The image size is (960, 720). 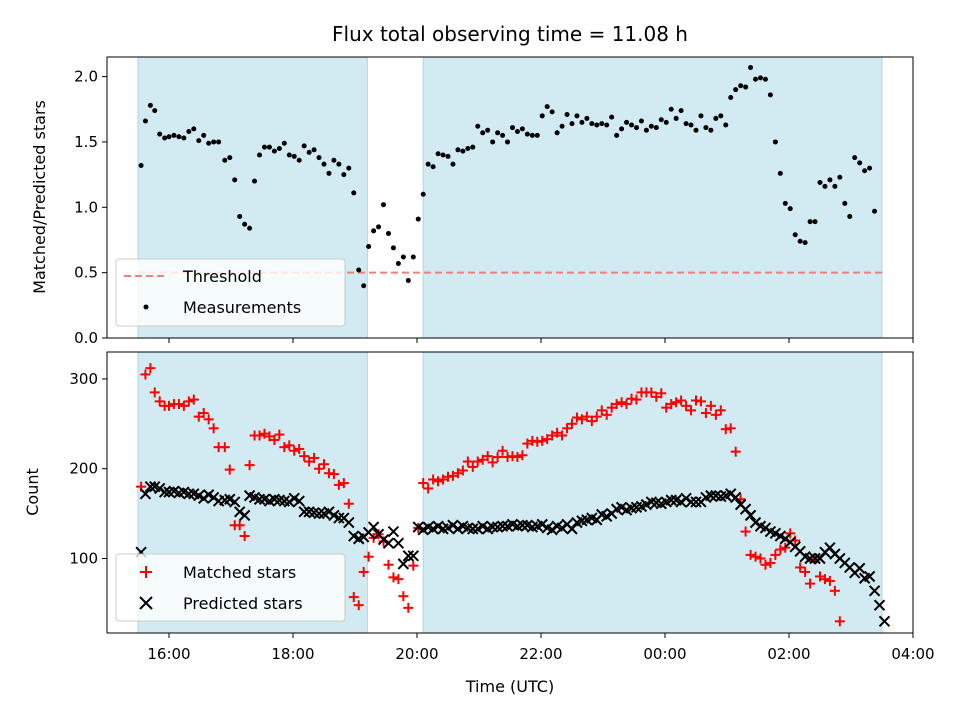 What do you see at coordinates (146, 572) in the screenshot?
I see `legend-matched-swatch` at bounding box center [146, 572].